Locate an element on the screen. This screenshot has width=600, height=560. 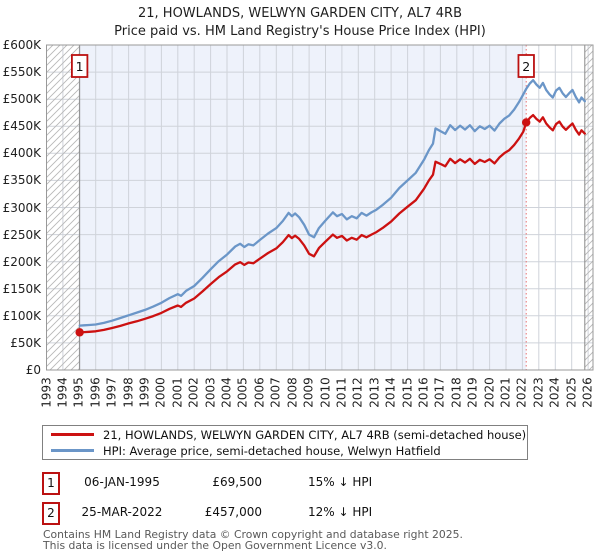
x-tick-label: 2026 is located at coordinates (587, 392).